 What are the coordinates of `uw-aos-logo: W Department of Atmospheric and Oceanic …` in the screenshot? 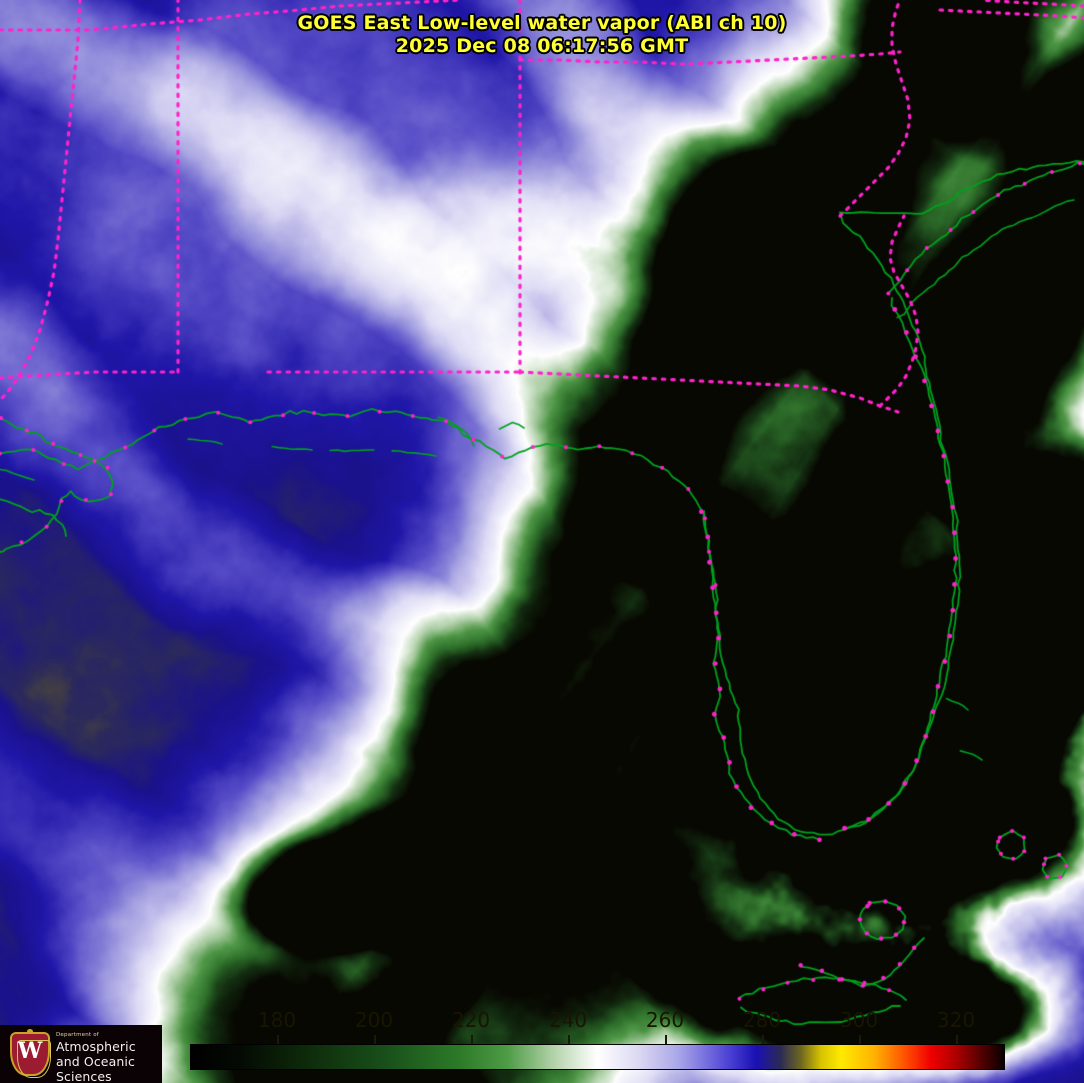 It's located at (81, 1054).